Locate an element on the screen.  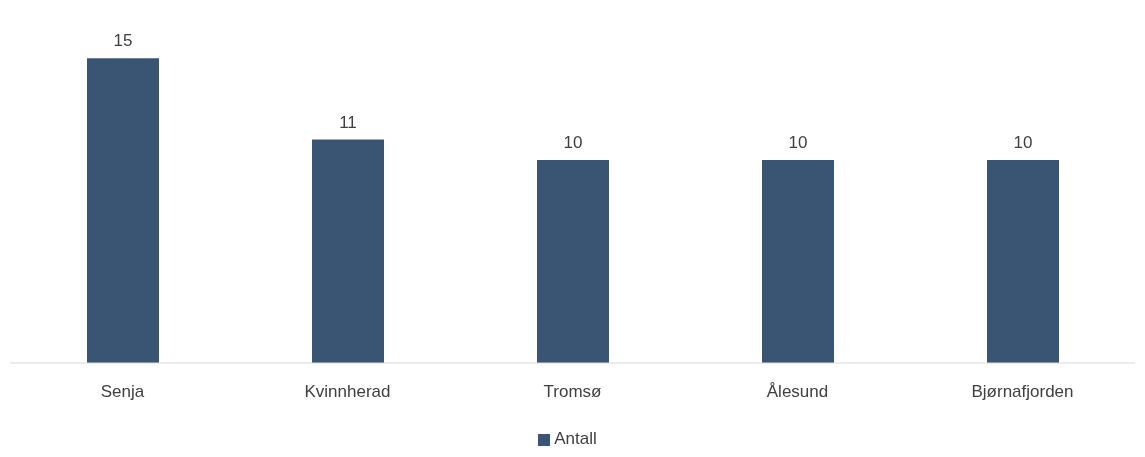
legend-label: Antall is located at coordinates (575, 438).